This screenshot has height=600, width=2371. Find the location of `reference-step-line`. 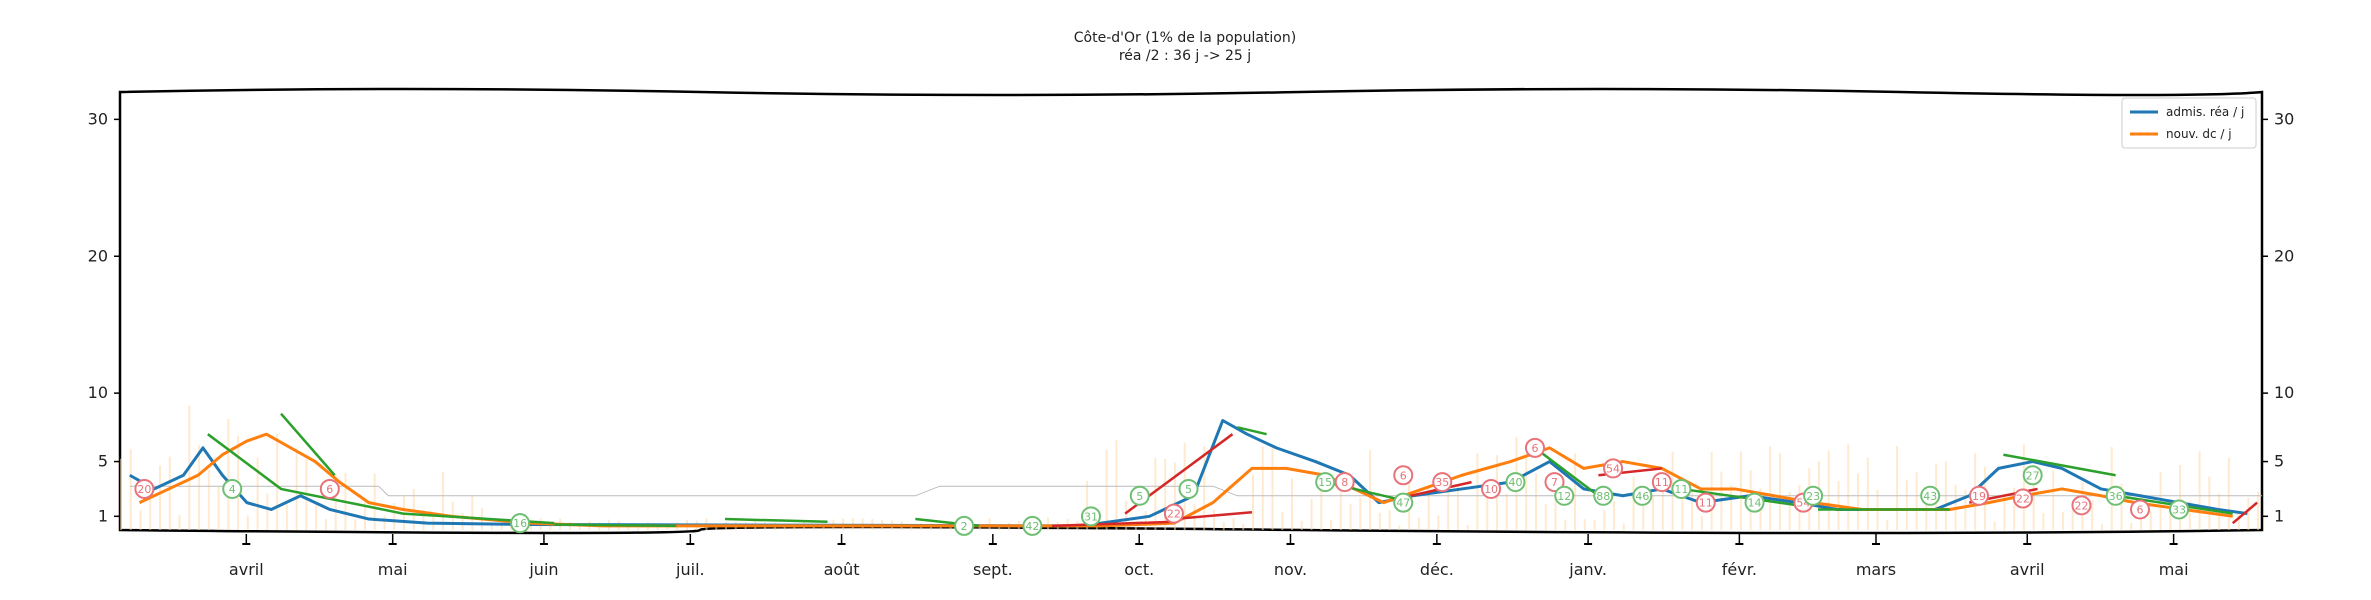

reference-step-line is located at coordinates (1195, 491).